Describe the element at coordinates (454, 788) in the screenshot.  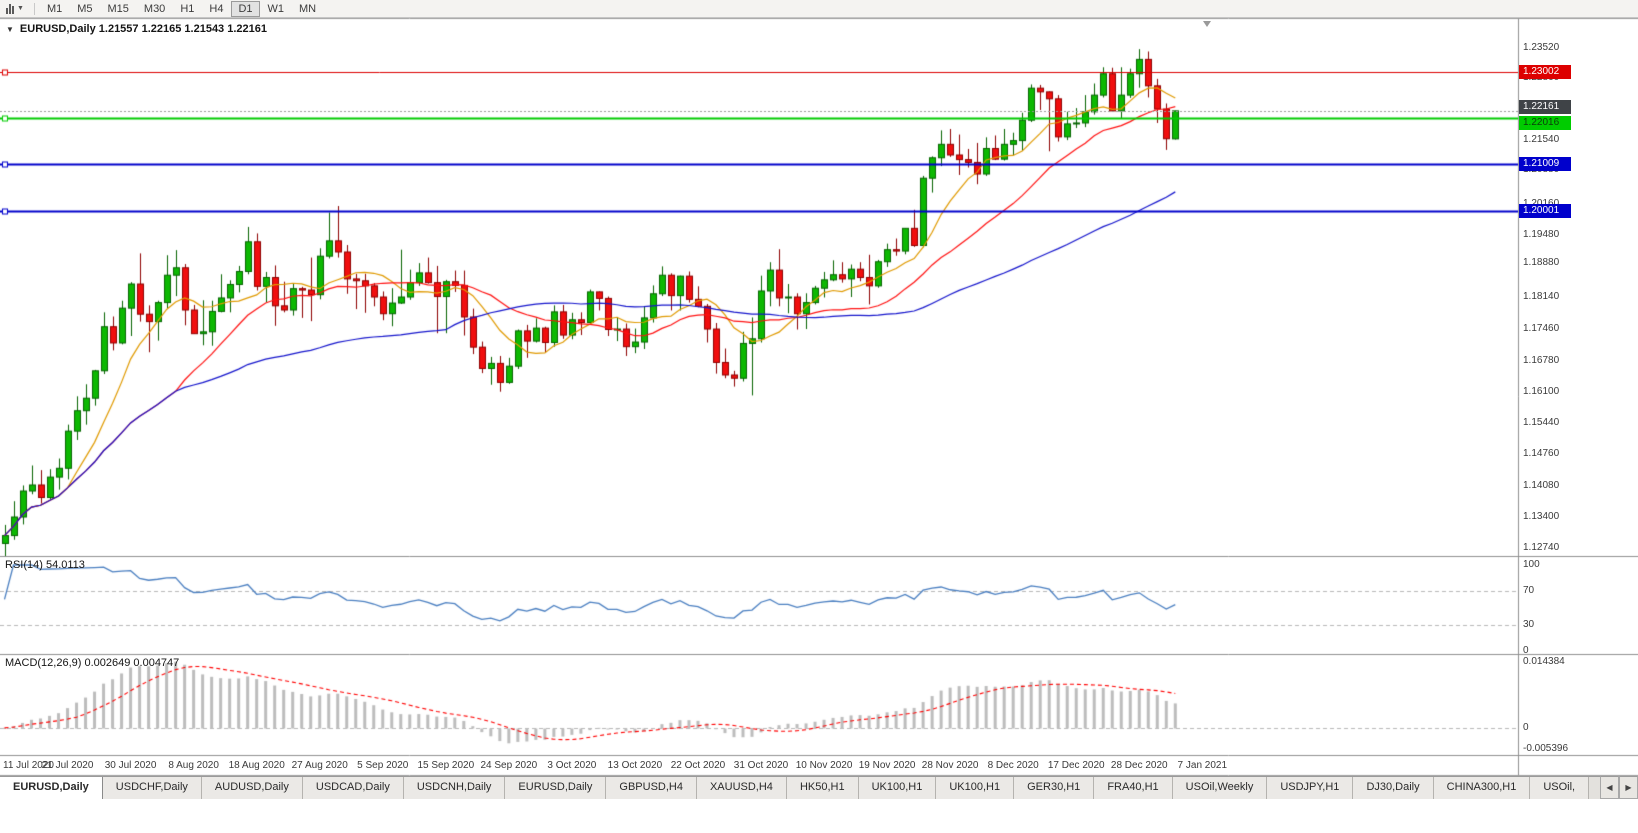
I see `chart-tab-4-usdcnh-daily: USDCNH,Daily` at that location.